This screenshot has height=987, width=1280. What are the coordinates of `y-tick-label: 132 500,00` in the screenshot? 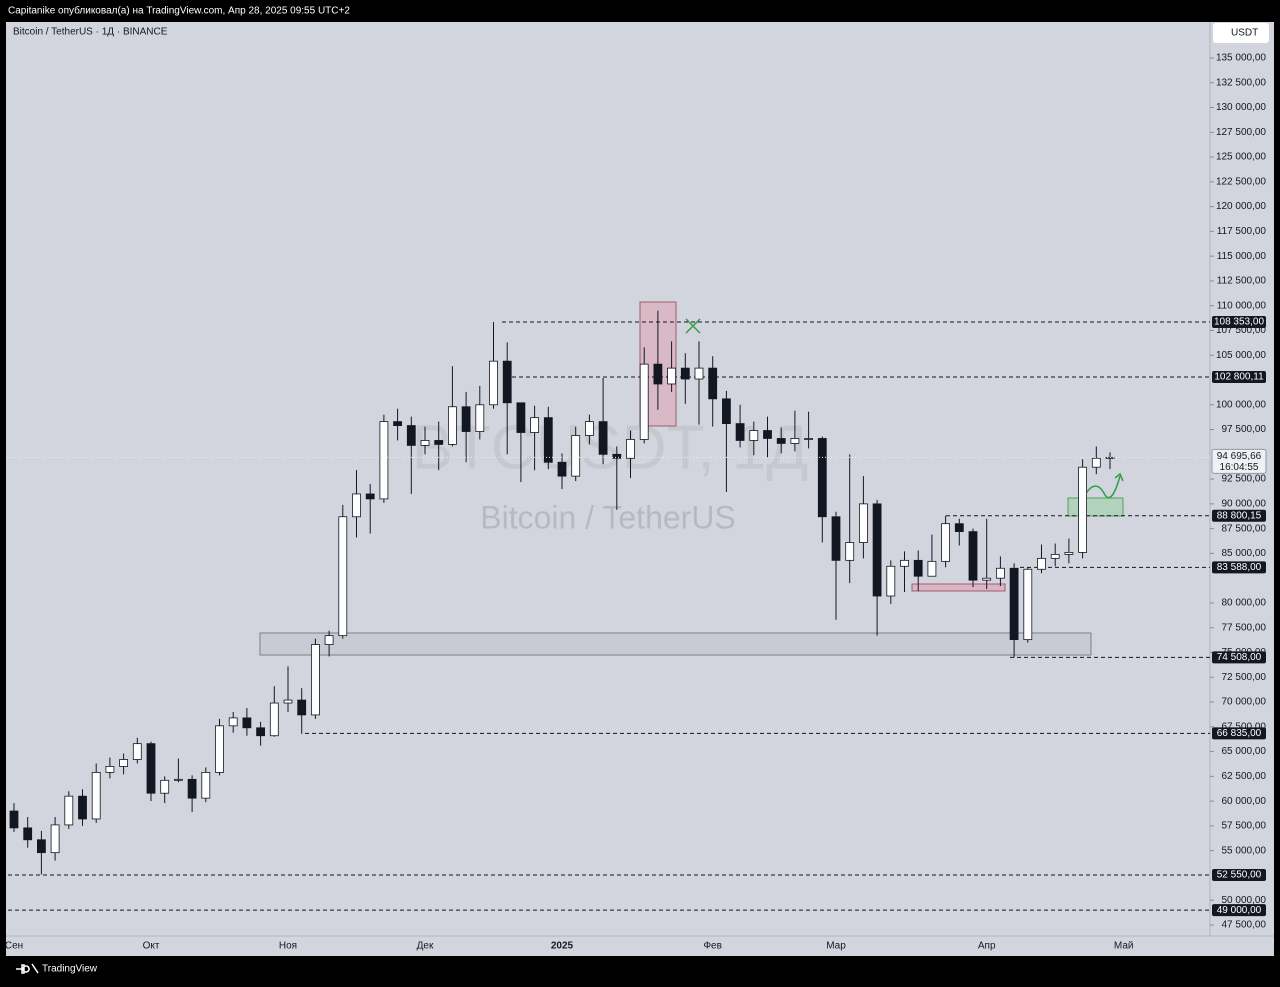 It's located at (1241, 82).